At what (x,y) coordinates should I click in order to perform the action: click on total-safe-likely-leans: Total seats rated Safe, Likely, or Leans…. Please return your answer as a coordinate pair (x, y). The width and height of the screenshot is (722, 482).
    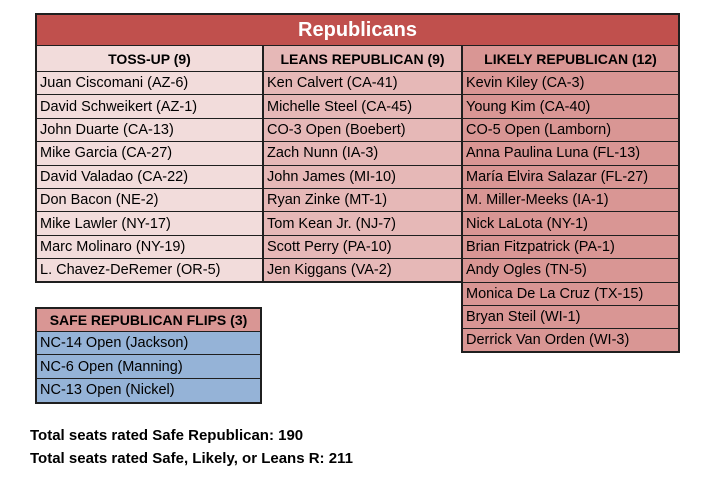
    Looking at the image, I should click on (191, 458).